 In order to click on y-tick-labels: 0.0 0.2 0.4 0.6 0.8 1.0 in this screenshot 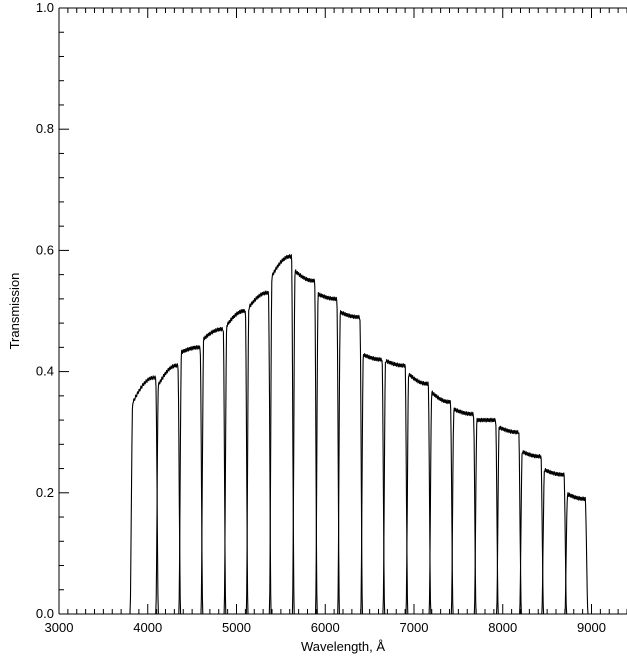, I will do `click(45, 310)`.